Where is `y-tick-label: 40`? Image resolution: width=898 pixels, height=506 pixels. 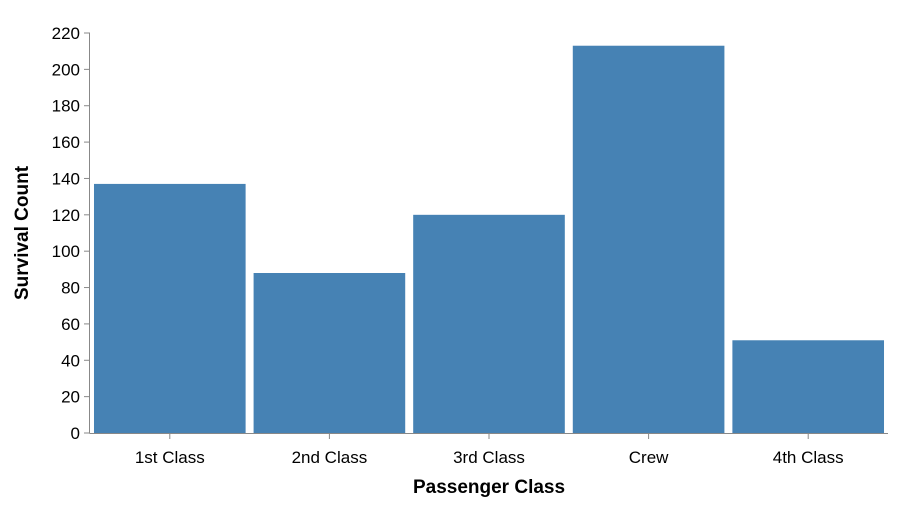
y-tick-label: 40 is located at coordinates (70, 360).